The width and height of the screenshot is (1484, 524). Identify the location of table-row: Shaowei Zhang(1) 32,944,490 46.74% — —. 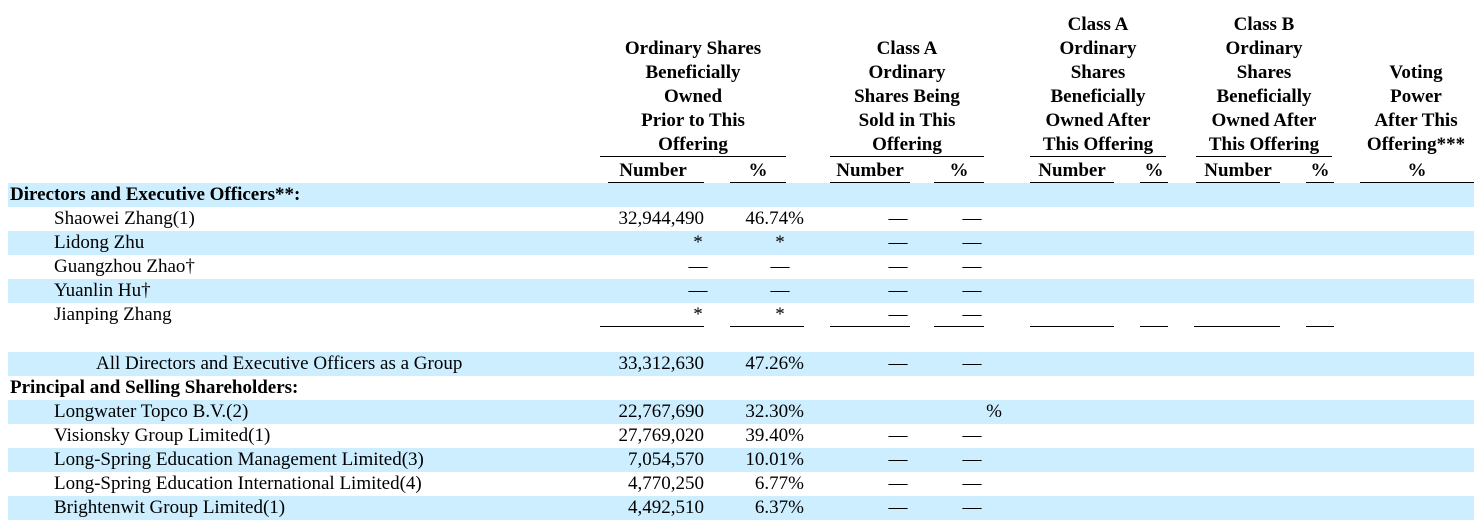
(741, 219).